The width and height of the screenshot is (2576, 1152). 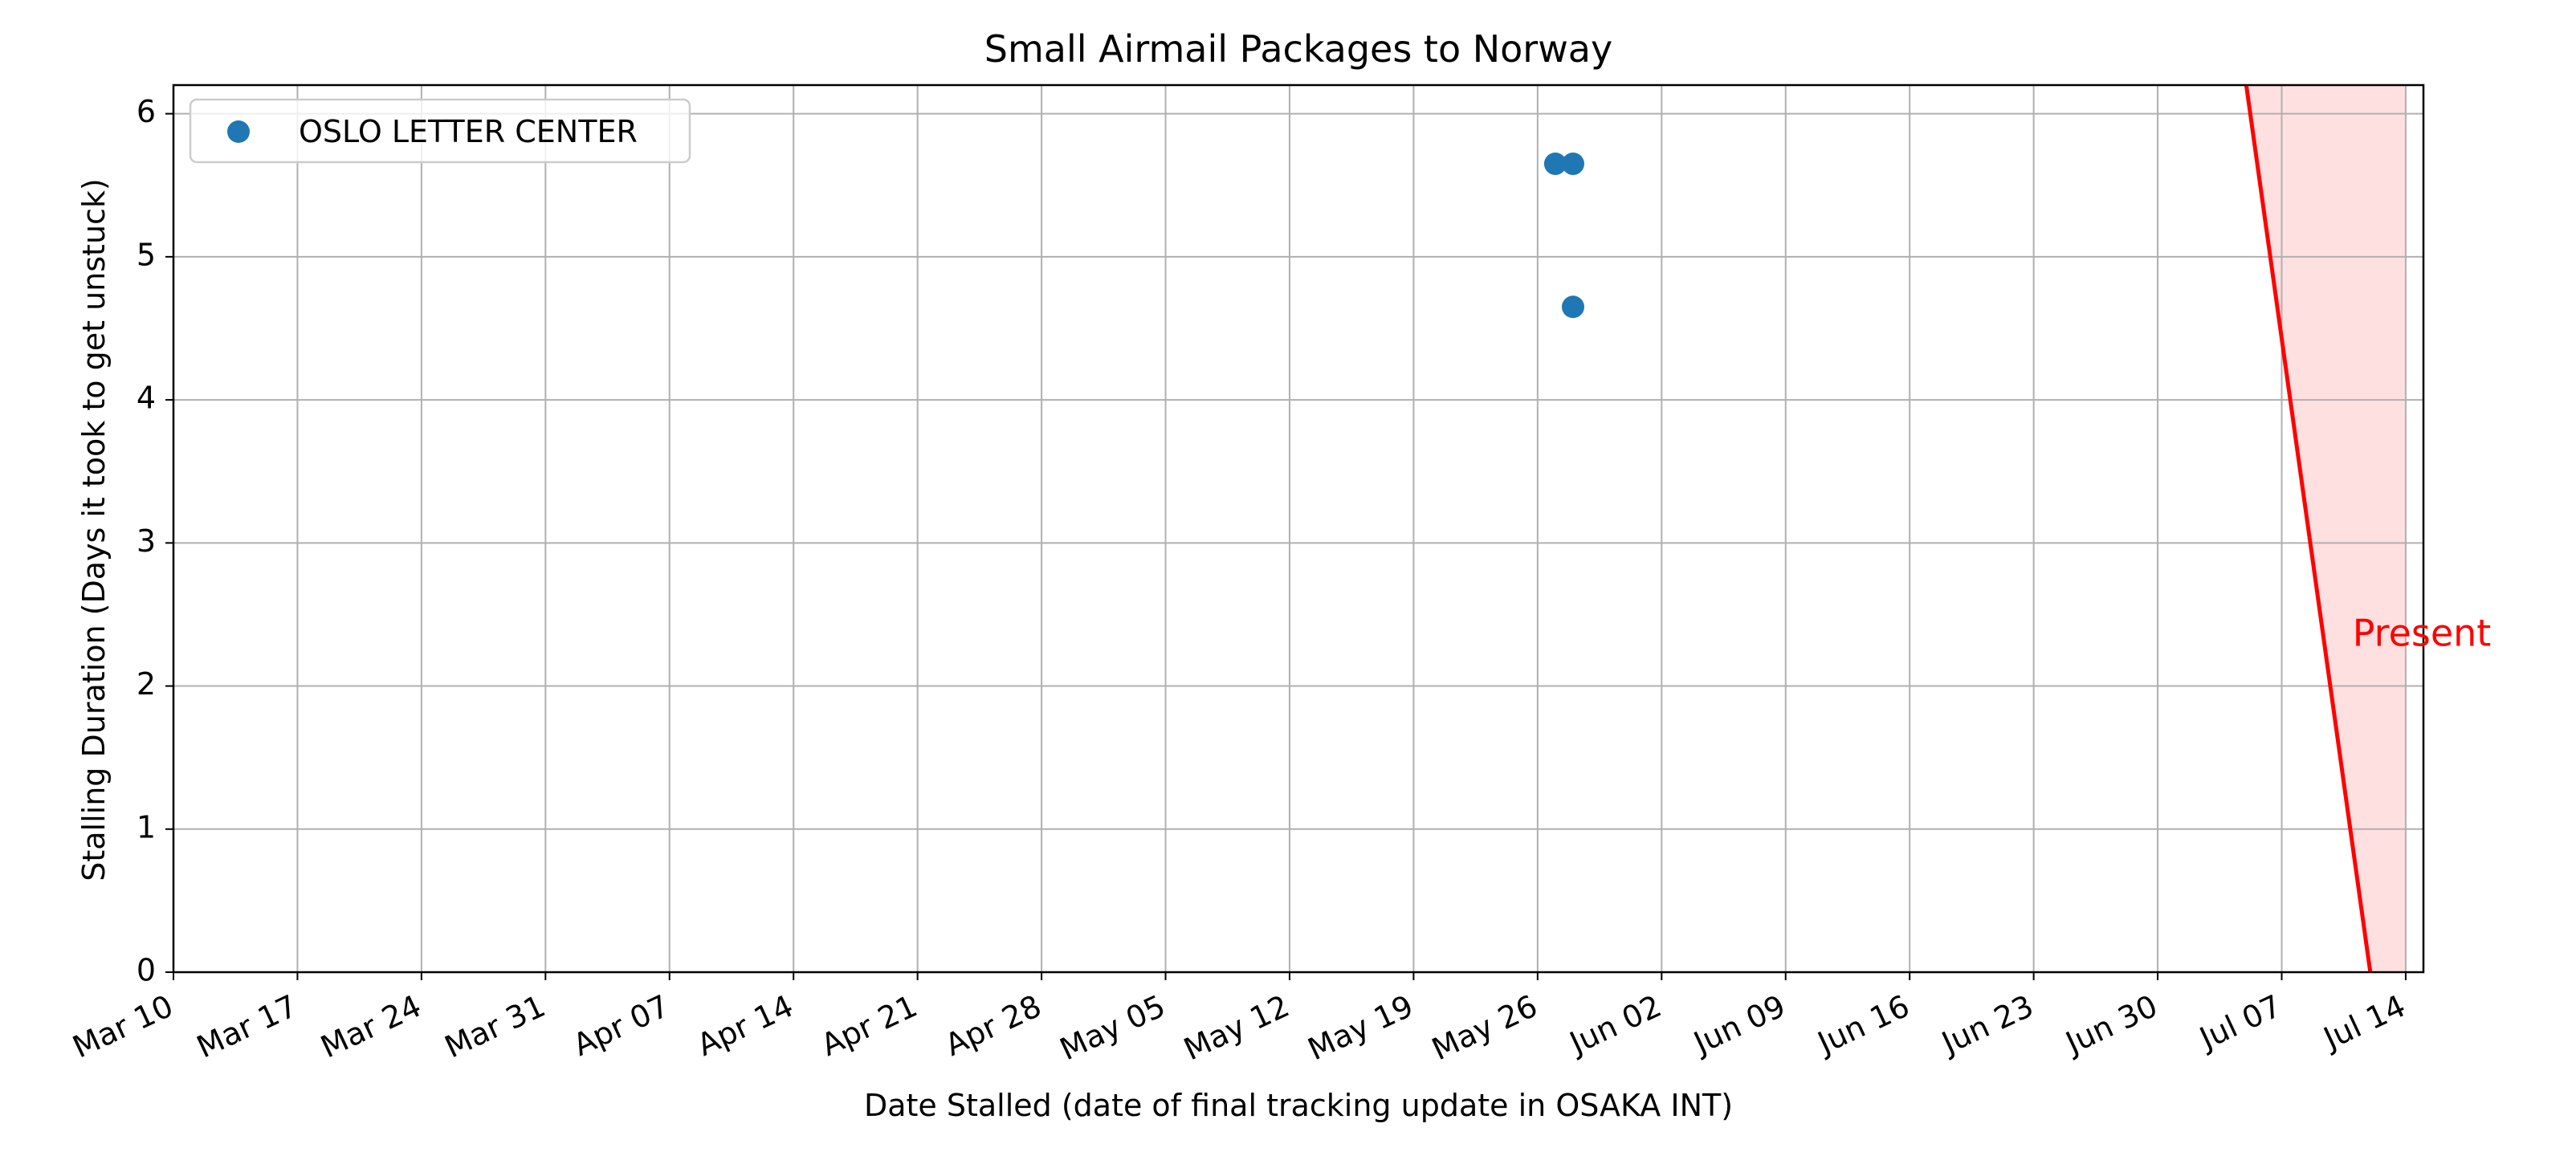 What do you see at coordinates (146, 971) in the screenshot?
I see `y-tick-label: 0` at bounding box center [146, 971].